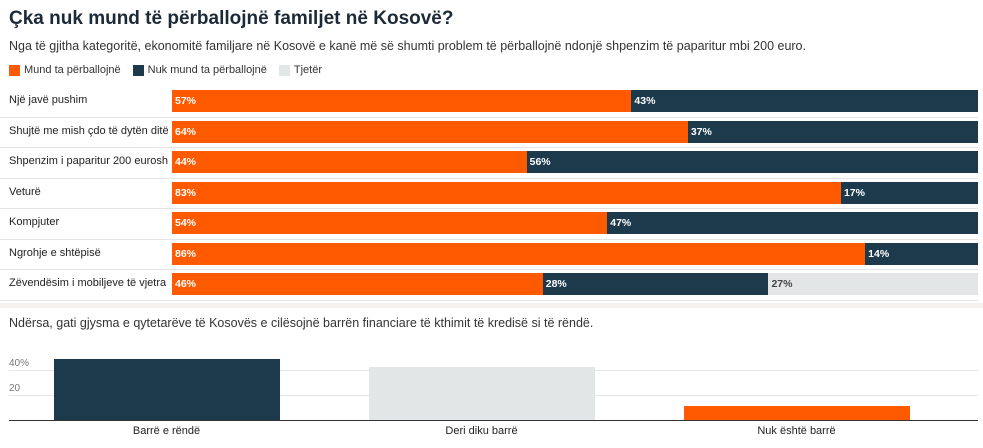 The width and height of the screenshot is (983, 448). What do you see at coordinates (19, 364) in the screenshot?
I see `y-tick-label: 40%` at bounding box center [19, 364].